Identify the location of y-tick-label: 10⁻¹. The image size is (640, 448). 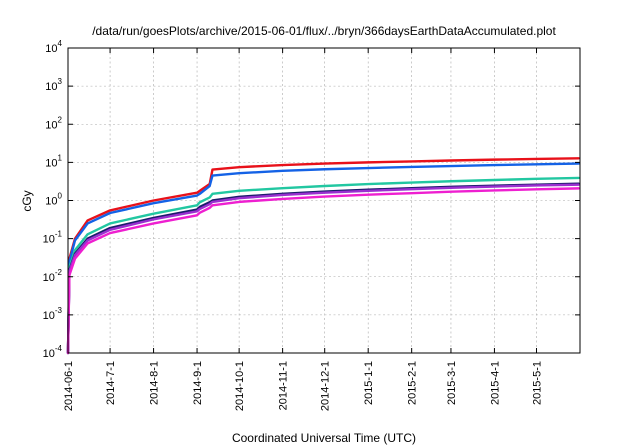
(53, 238).